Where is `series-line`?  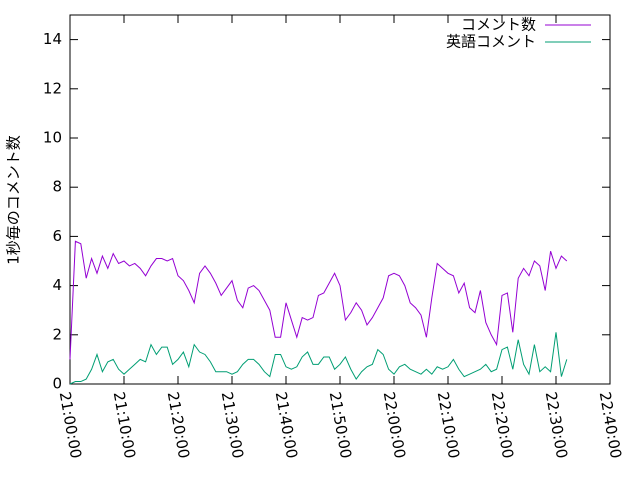 series-line is located at coordinates (318, 358).